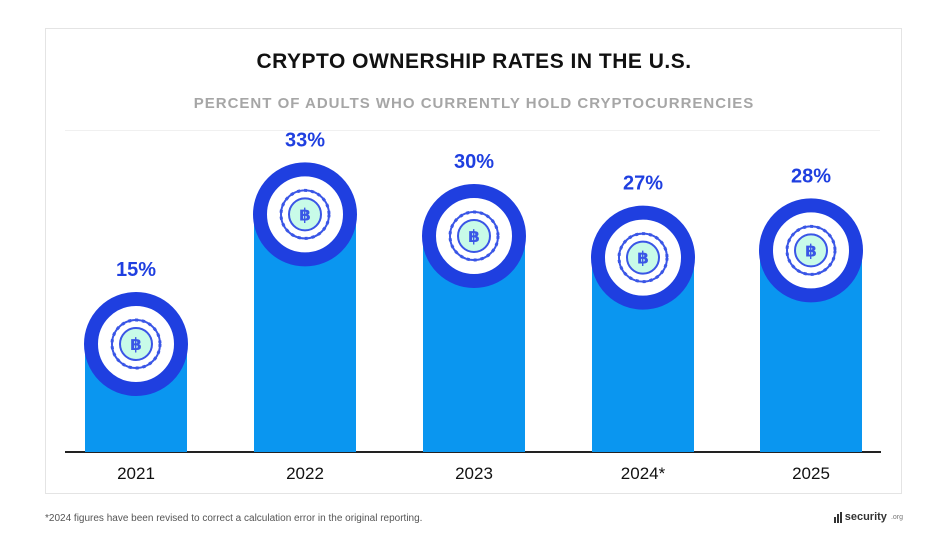 The image size is (948, 535). What do you see at coordinates (474, 317) in the screenshot?
I see `bar-group-2023: ฿ 30% 2023` at bounding box center [474, 317].